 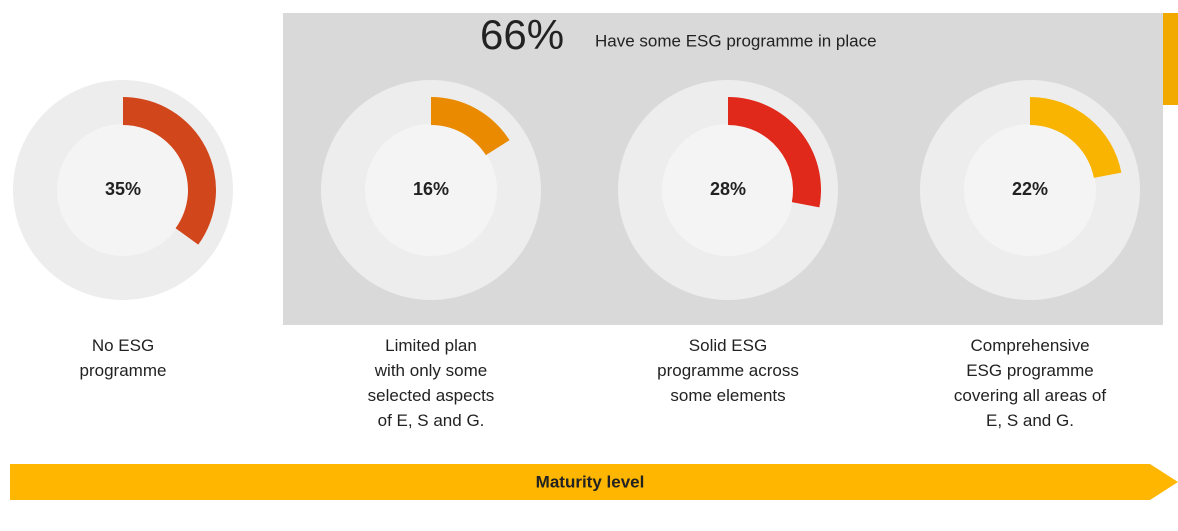 What do you see at coordinates (522, 34) in the screenshot?
I see `annotation-value: 66%` at bounding box center [522, 34].